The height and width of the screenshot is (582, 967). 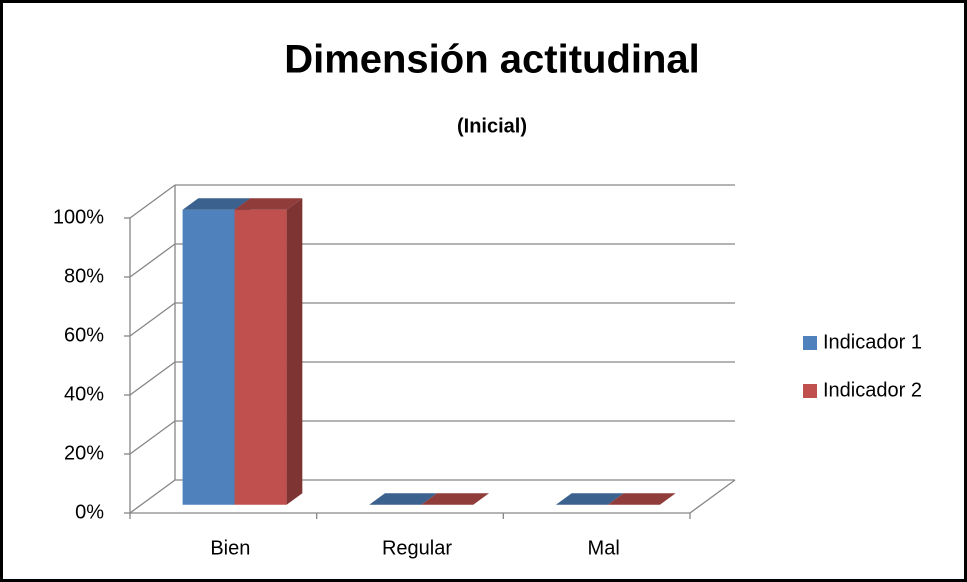 I want to click on x-tick-label: Regular, so click(x=417, y=548).